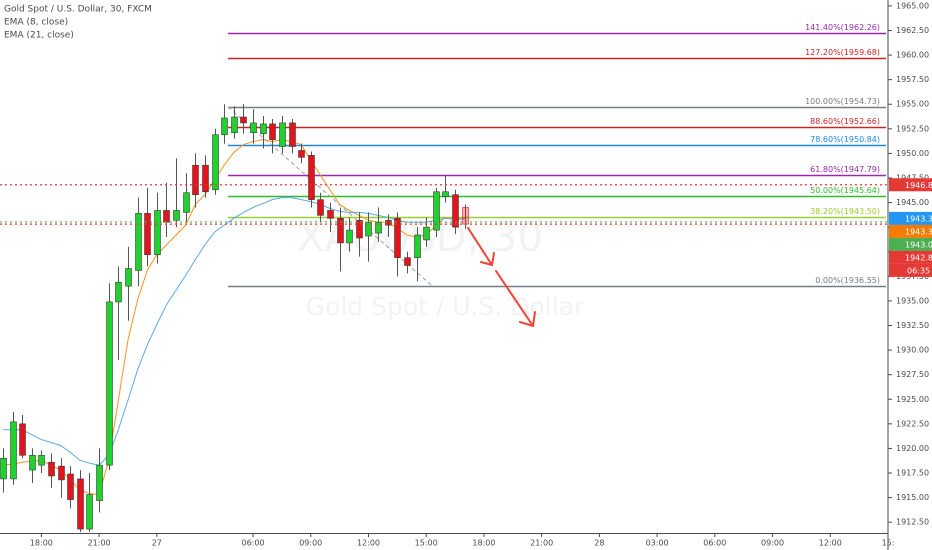 The image size is (932, 550). Describe the element at coordinates (912, 5) in the screenshot. I see `y-tick-label: 1965.00` at that location.